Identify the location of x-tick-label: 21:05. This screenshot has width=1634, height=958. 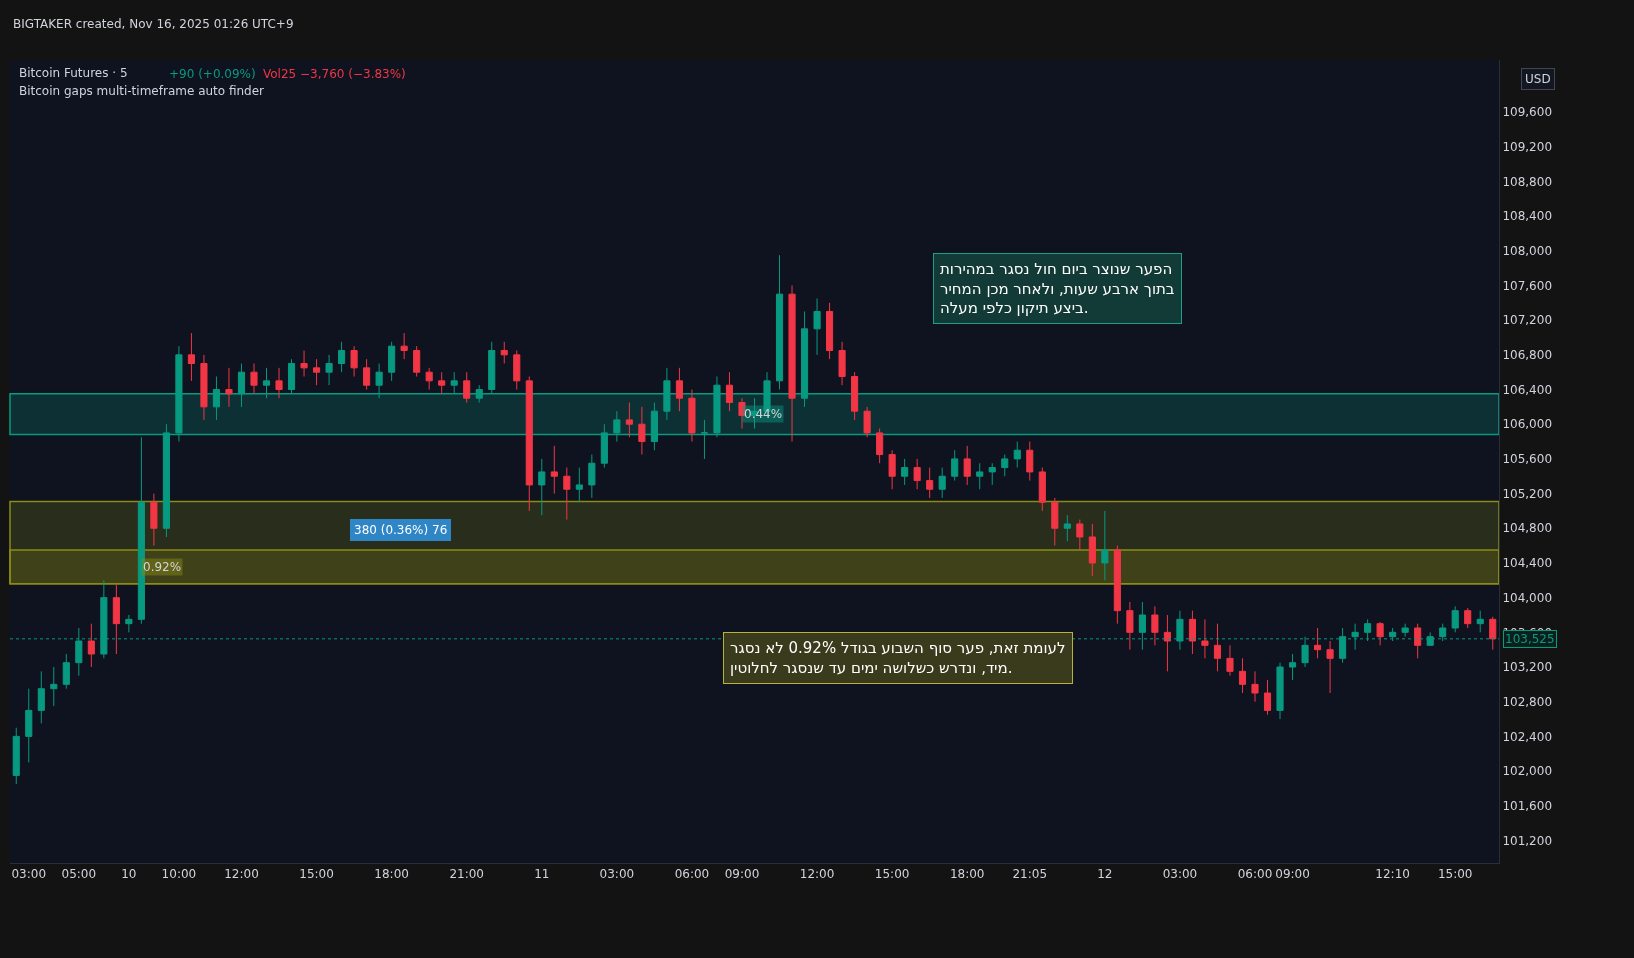
(1030, 874).